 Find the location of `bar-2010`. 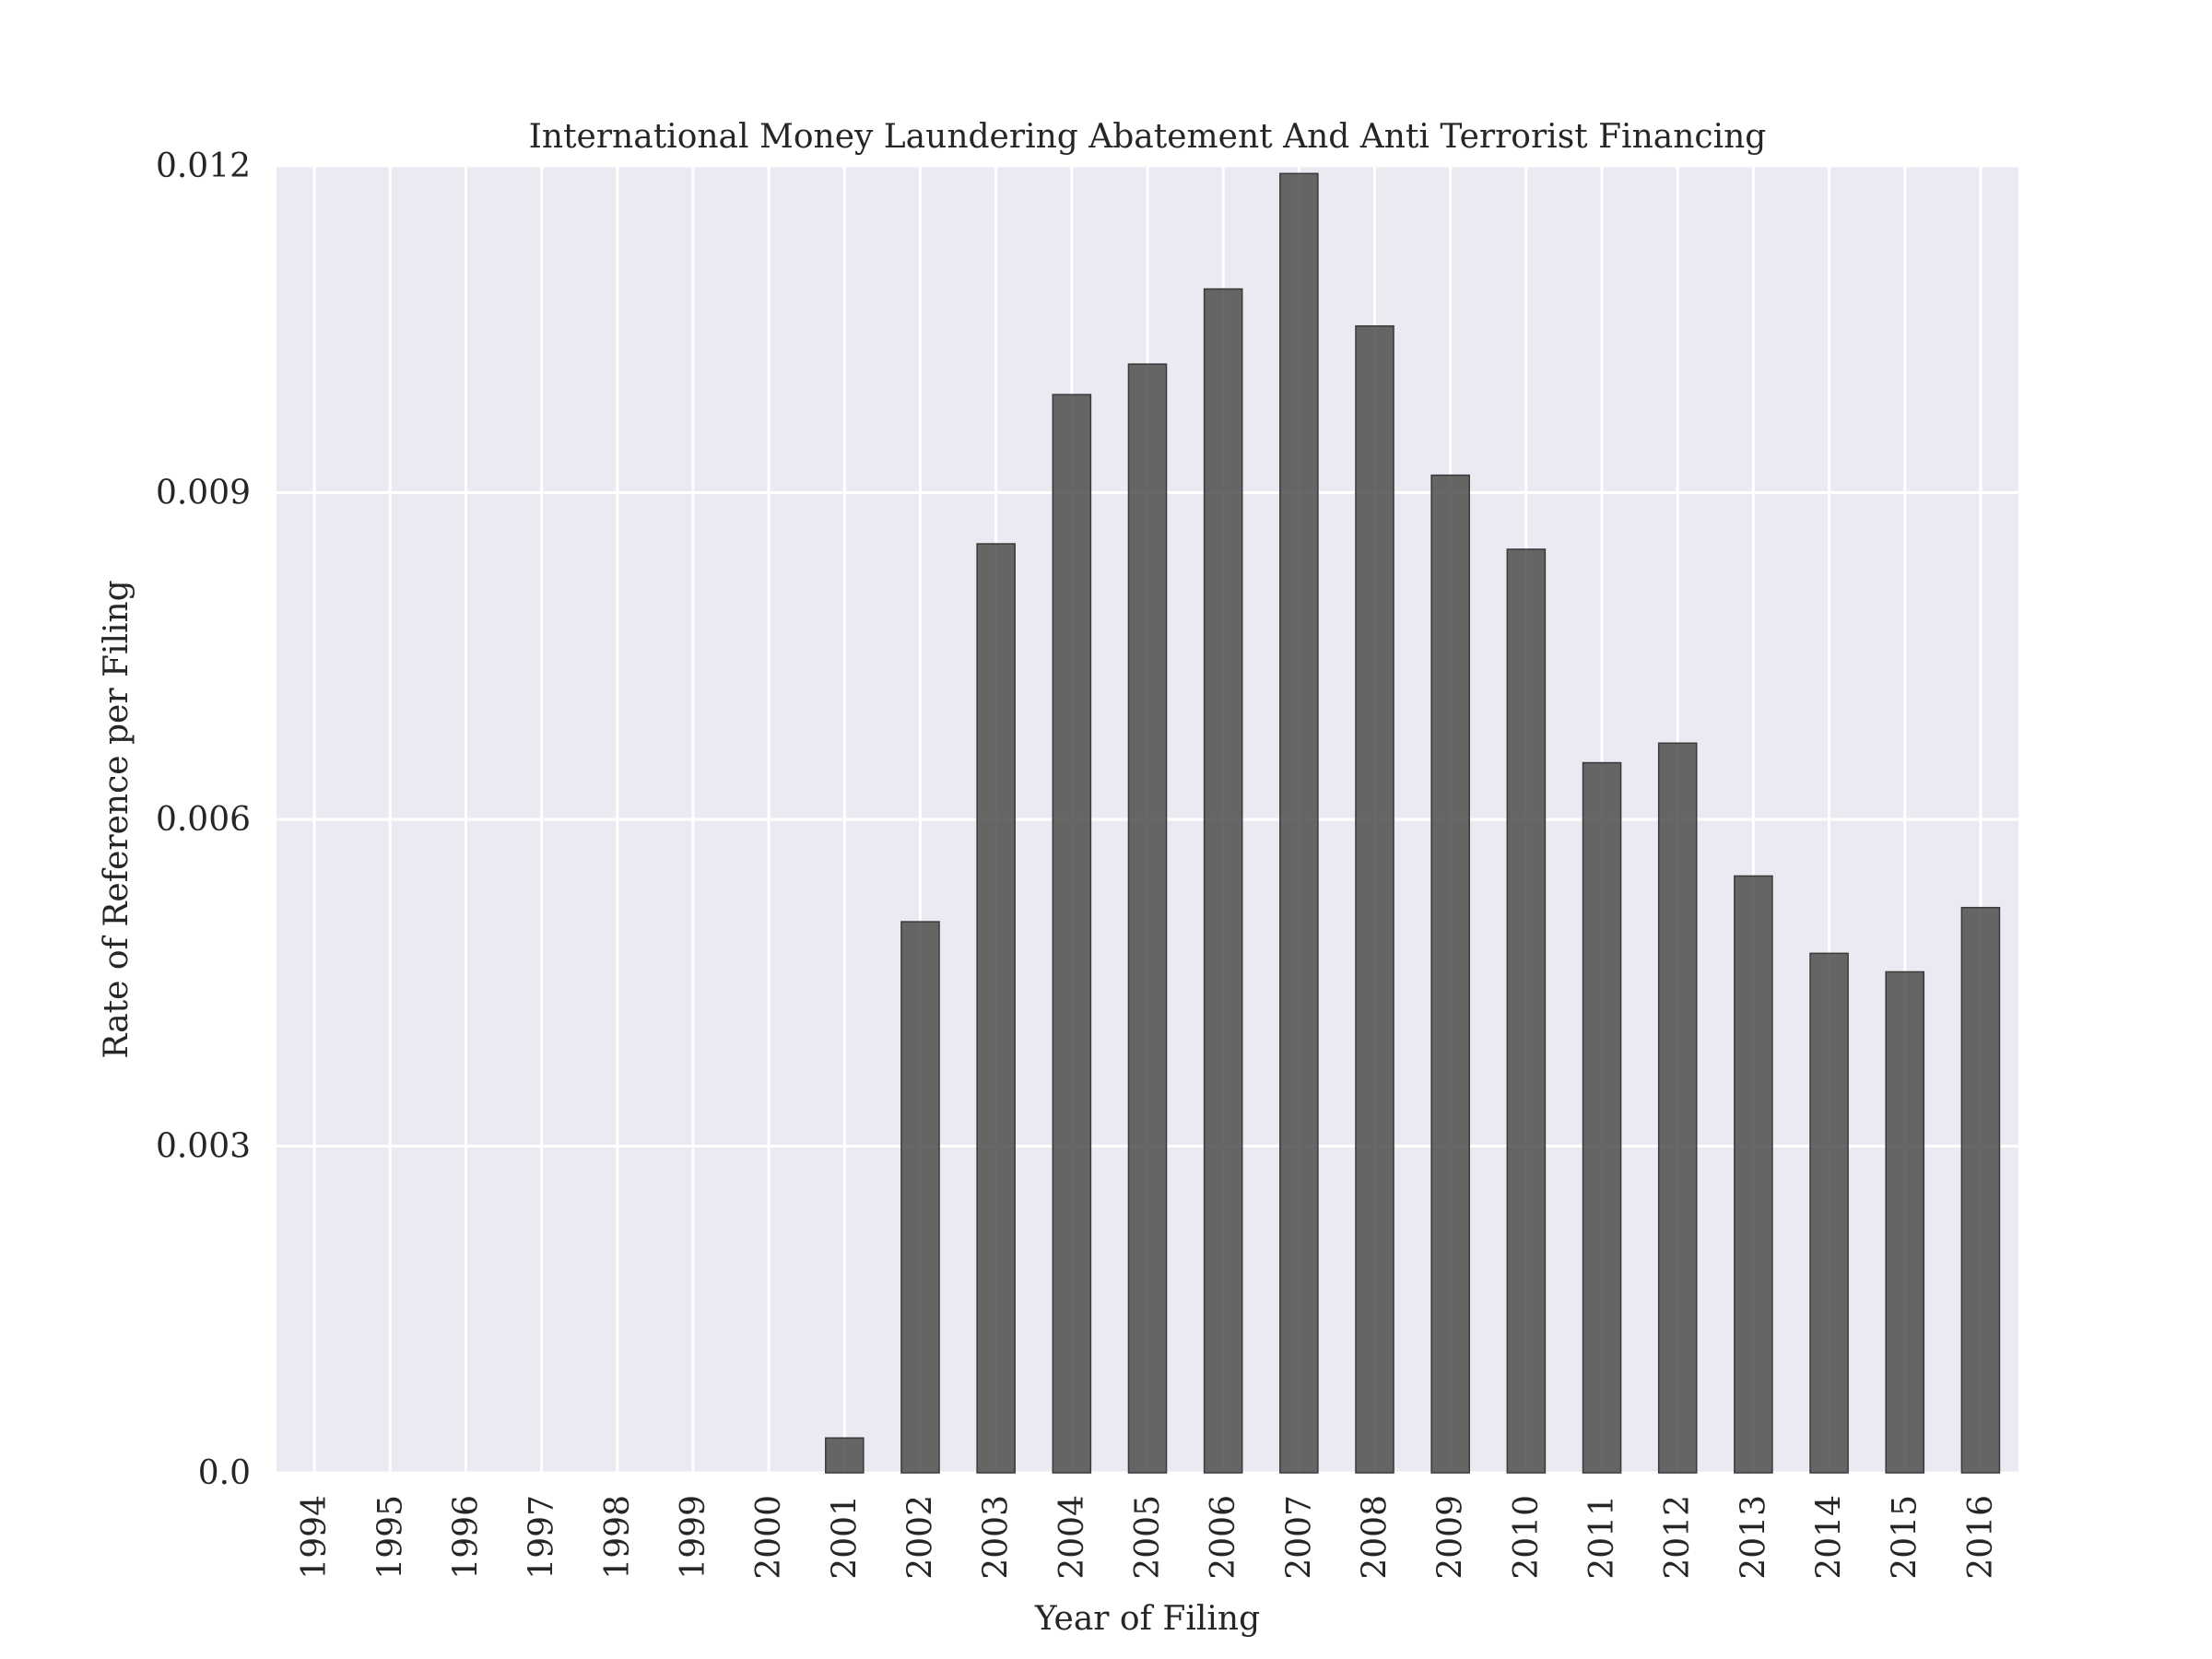

bar-2010 is located at coordinates (1526, 1011).